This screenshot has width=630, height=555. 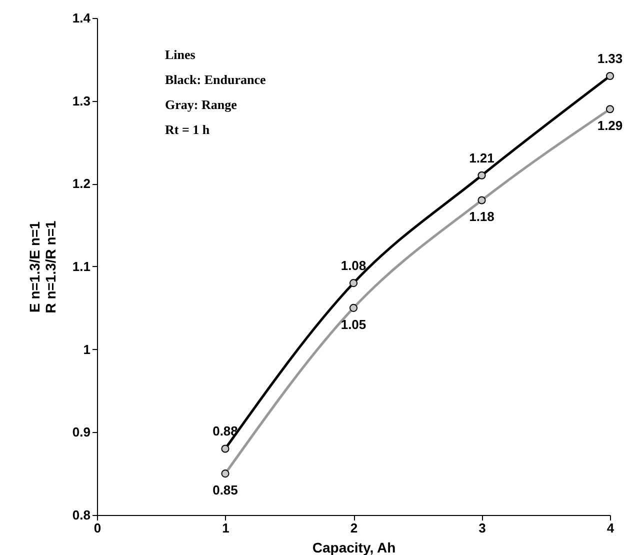 What do you see at coordinates (81, 100) in the screenshot?
I see `y-tick-label: 1.3` at bounding box center [81, 100].